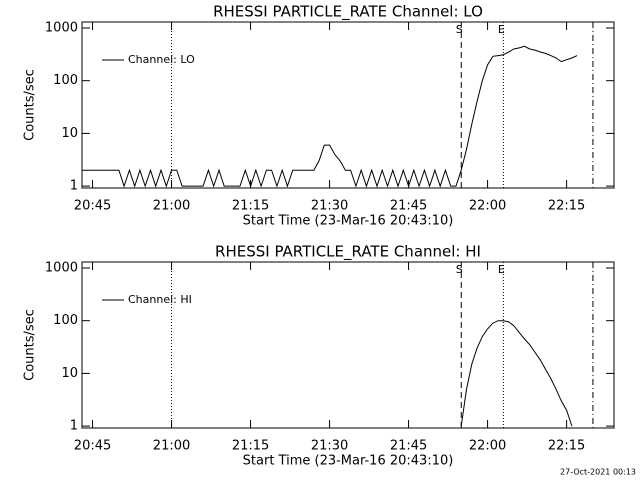 This screenshot has width=640, height=480. Describe the element at coordinates (348, 12) in the screenshot. I see `chart-title: RHESSI PARTICLE_RATE Channel: LO` at that location.